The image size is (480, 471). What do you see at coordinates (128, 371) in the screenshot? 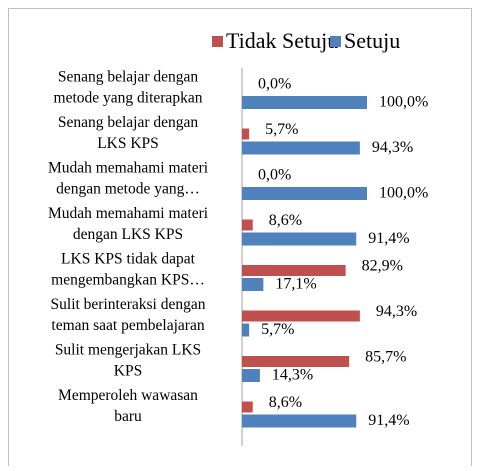
I see `category-label: KPS` at bounding box center [128, 371].